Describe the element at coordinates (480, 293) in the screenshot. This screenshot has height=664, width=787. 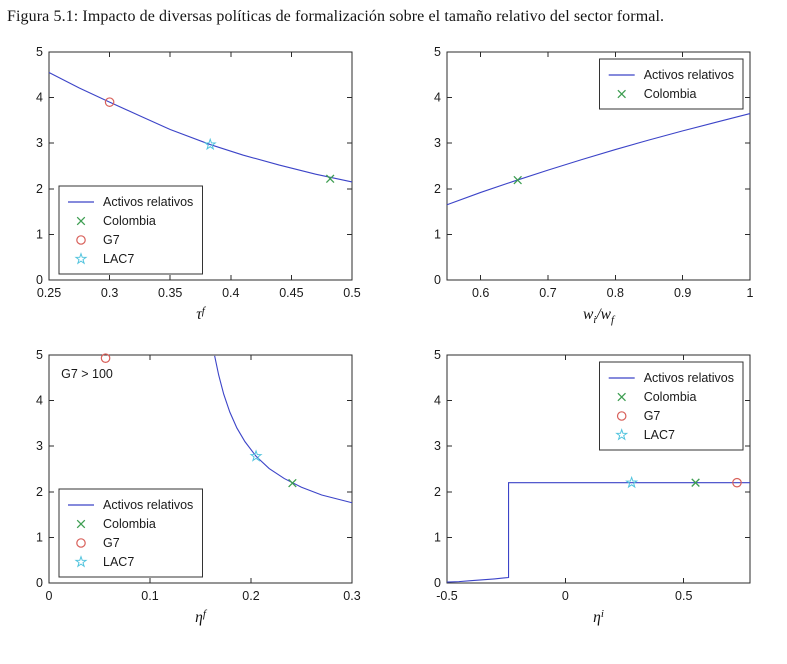
I see `x-tick-label: 0.6` at that location.